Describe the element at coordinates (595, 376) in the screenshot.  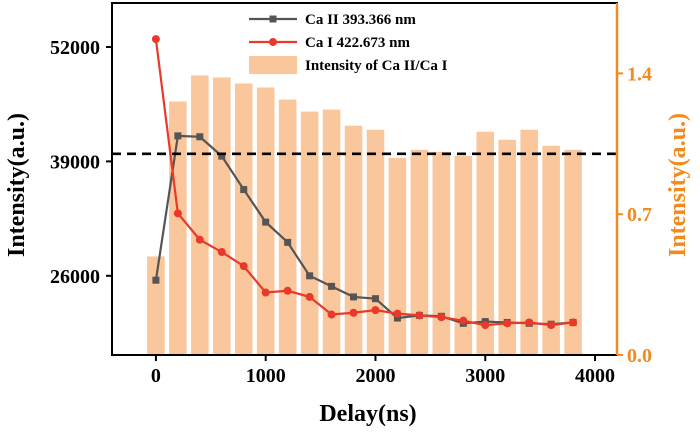
I see `x-tick-label: 4000` at that location.